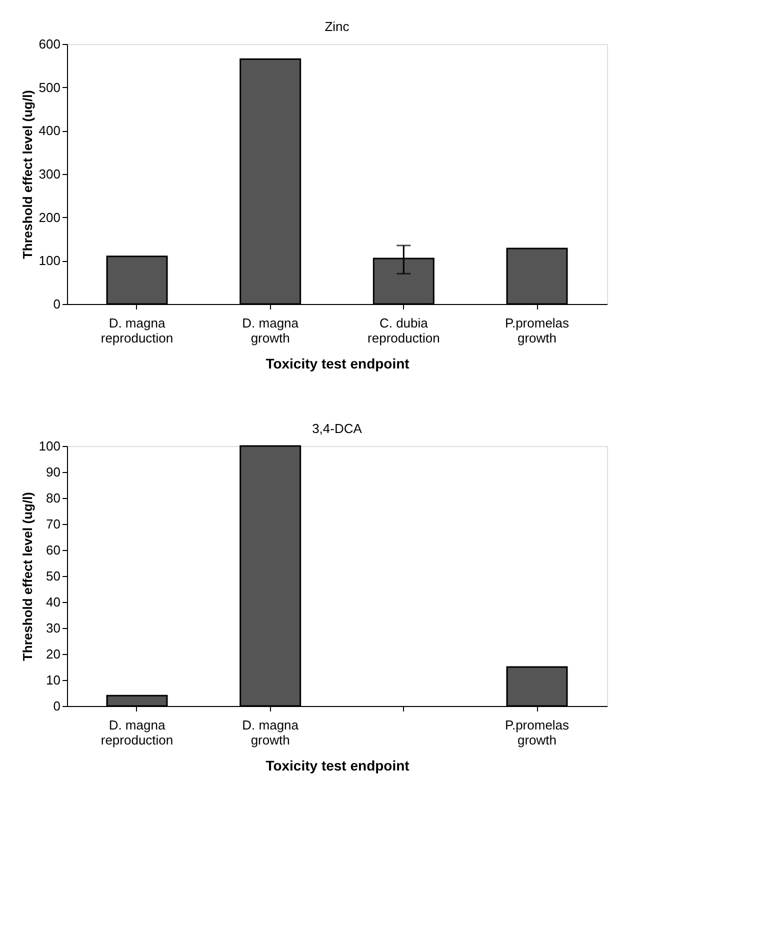 This screenshot has height=933, width=781. What do you see at coordinates (53, 654) in the screenshot?
I see `y-tick-label: 20` at bounding box center [53, 654].